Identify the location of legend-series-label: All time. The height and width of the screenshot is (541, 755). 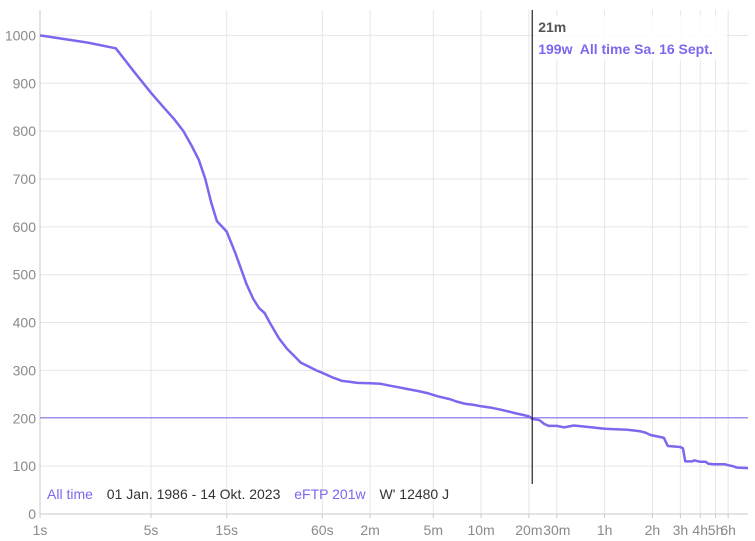
(70, 494).